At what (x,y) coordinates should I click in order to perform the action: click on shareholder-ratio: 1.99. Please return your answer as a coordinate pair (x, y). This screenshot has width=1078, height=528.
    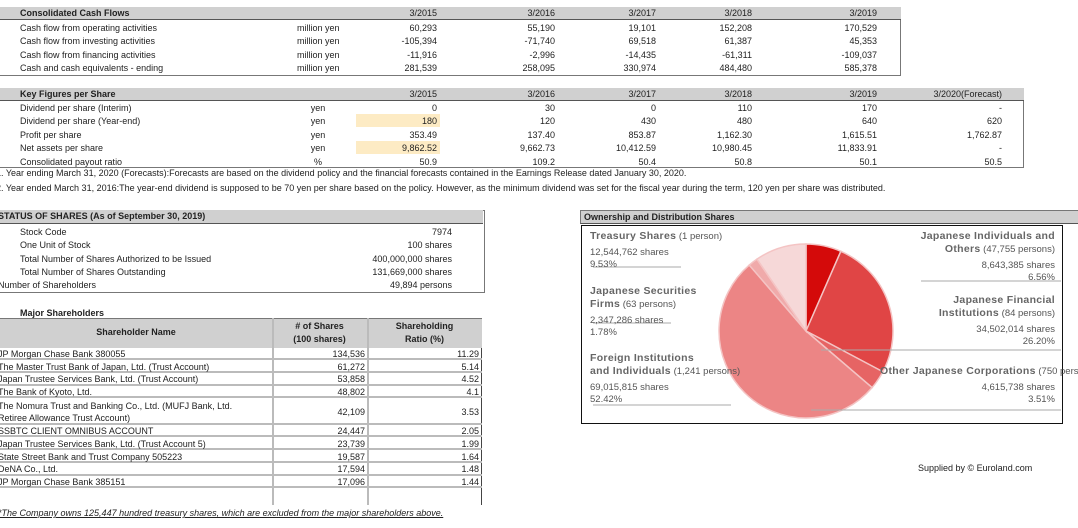
    Looking at the image, I should click on (470, 443).